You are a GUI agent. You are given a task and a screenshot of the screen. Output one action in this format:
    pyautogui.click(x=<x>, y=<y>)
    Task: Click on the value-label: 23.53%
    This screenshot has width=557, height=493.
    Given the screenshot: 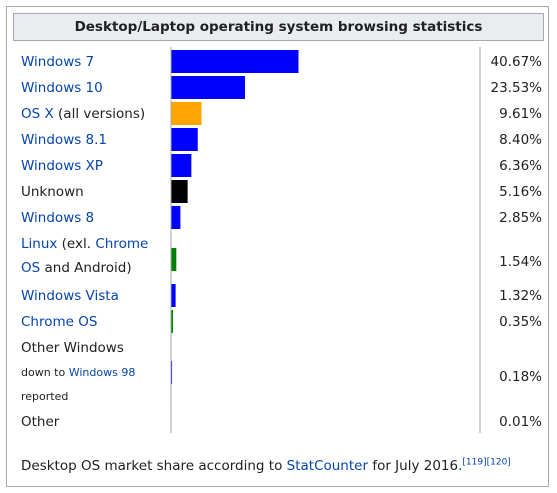 What is the action you would take?
    pyautogui.click(x=516, y=88)
    